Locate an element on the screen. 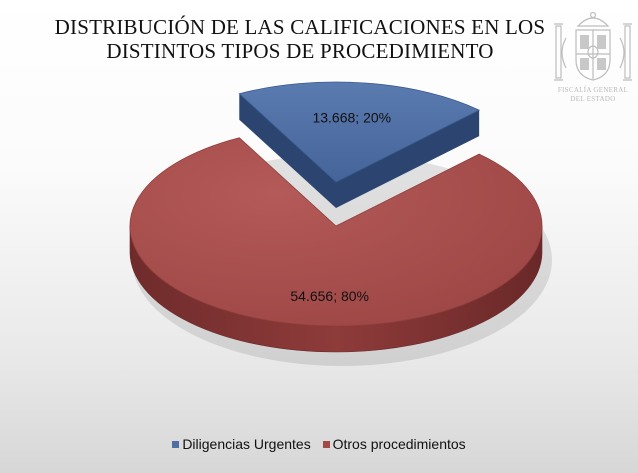 This screenshot has width=638, height=473. legend-swatch-red is located at coordinates (326, 444).